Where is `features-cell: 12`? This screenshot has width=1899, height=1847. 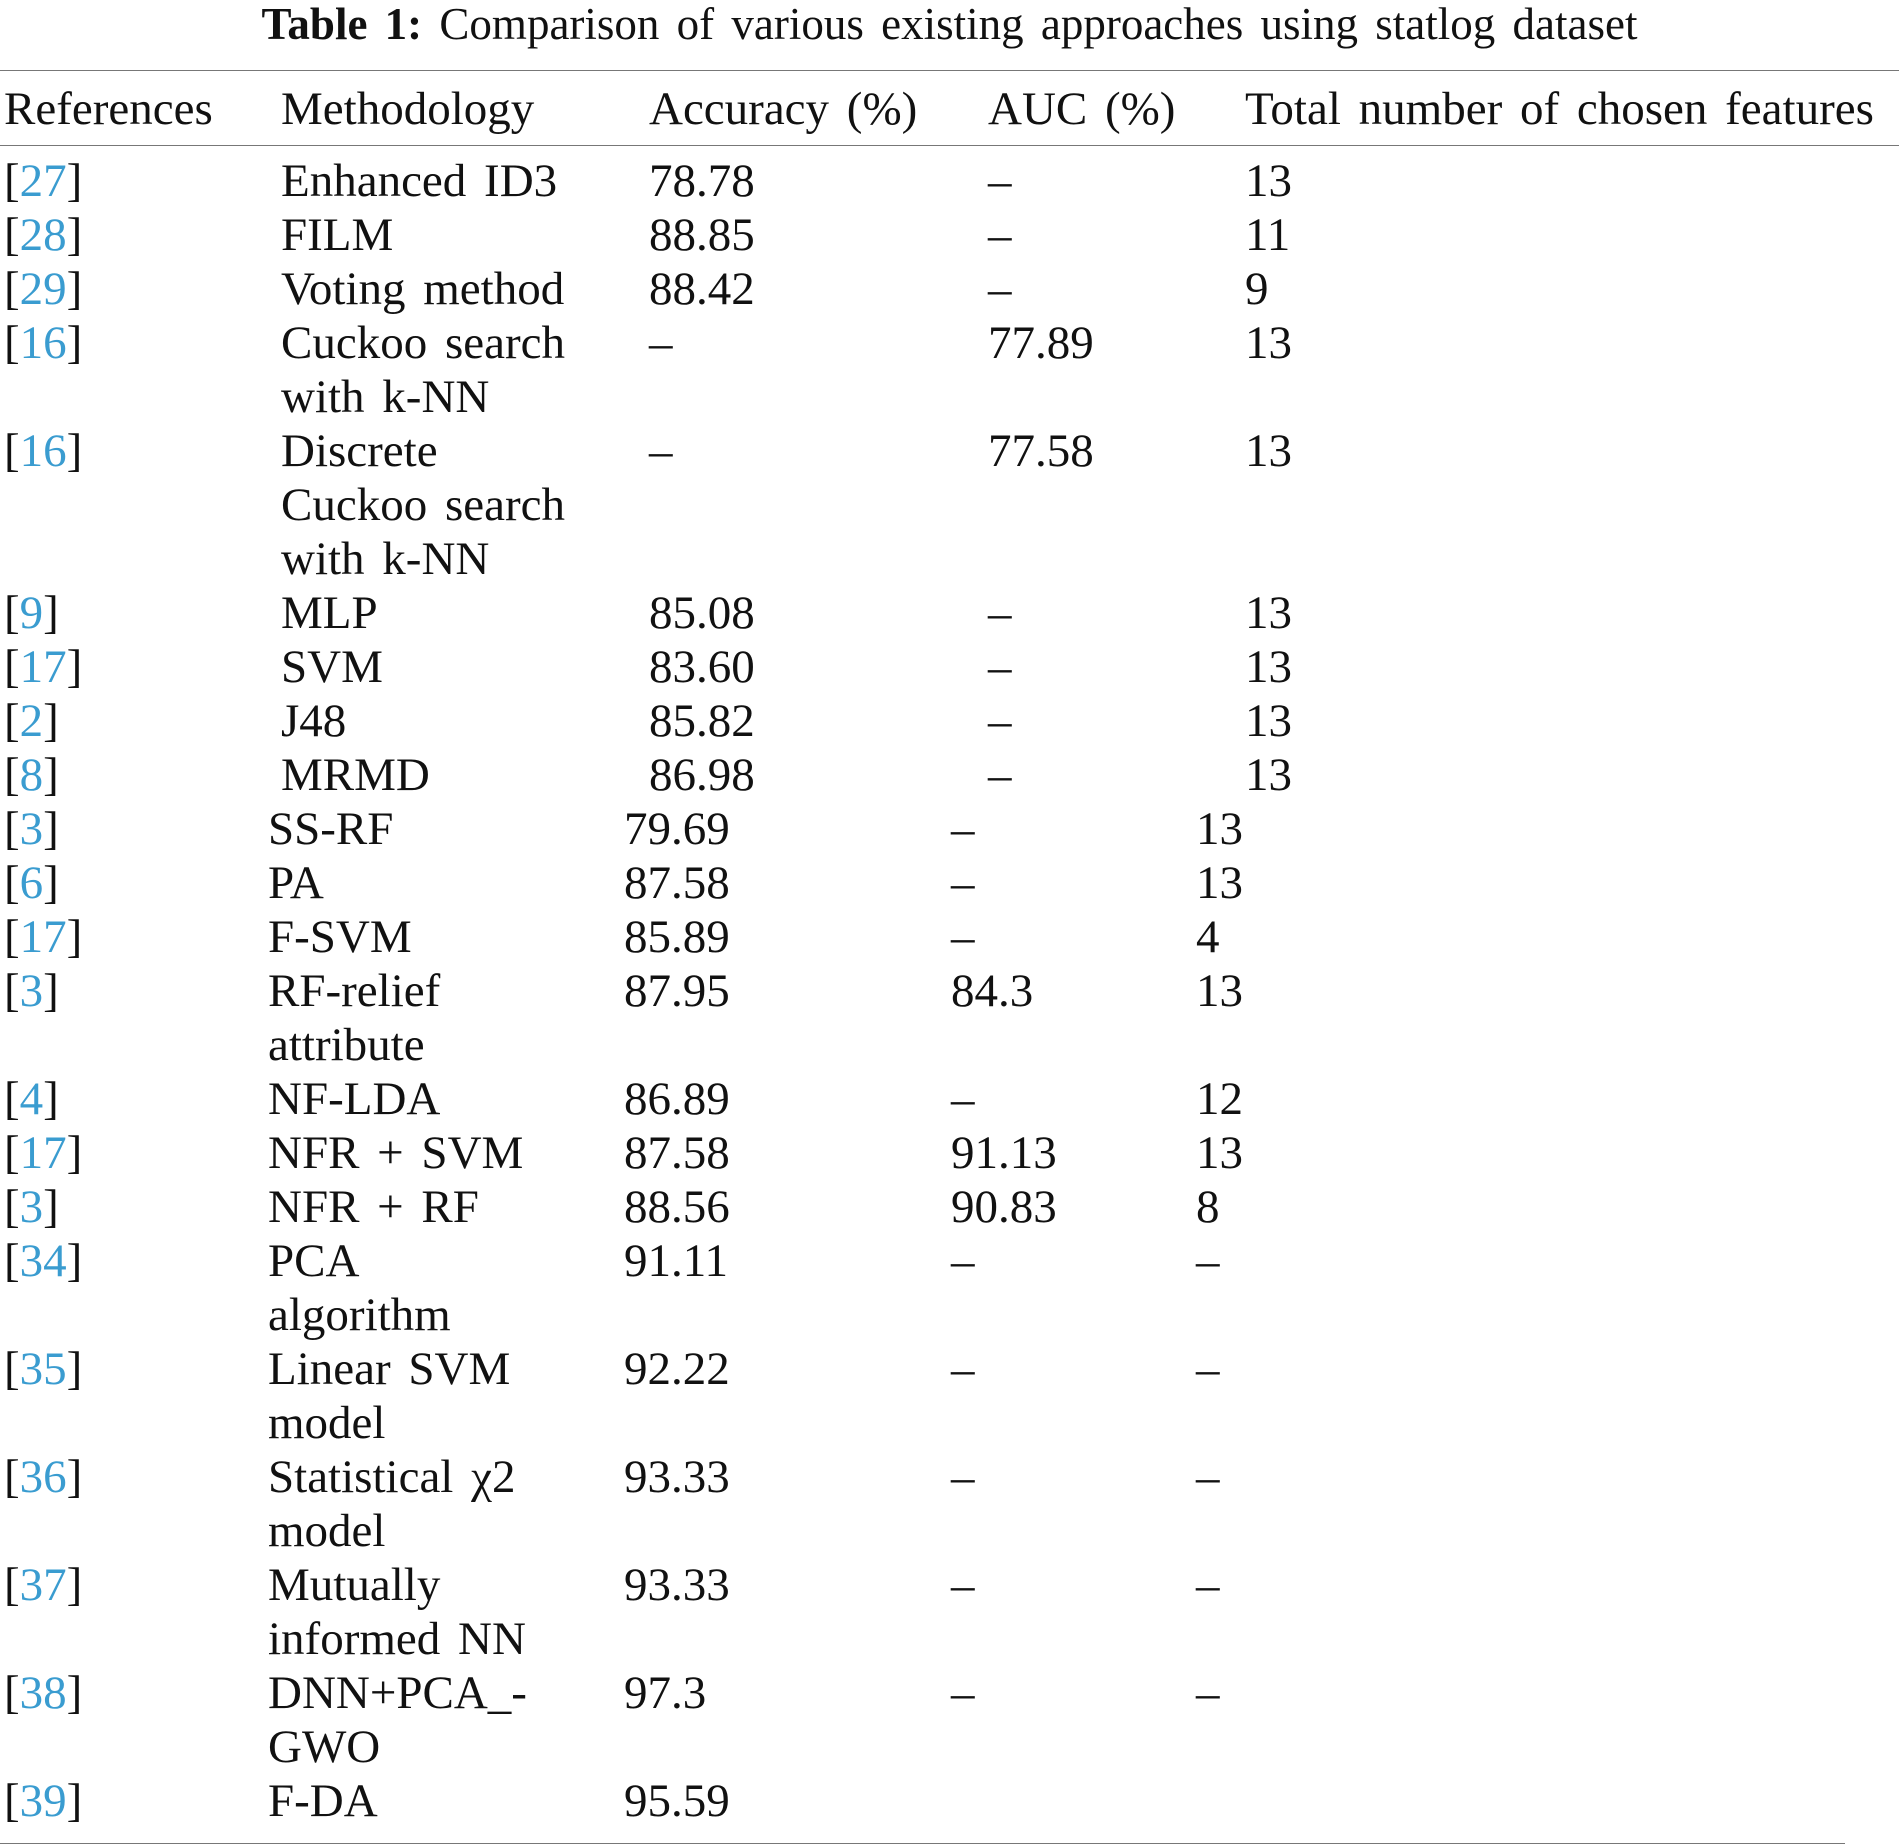
features-cell: 12 is located at coordinates (1219, 1099).